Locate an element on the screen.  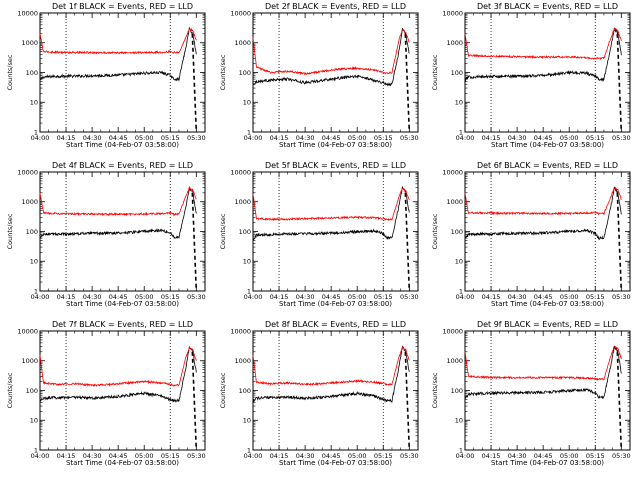
panel-title: Det 7f BLACK = Events, RED = LLD is located at coordinates (122, 324).